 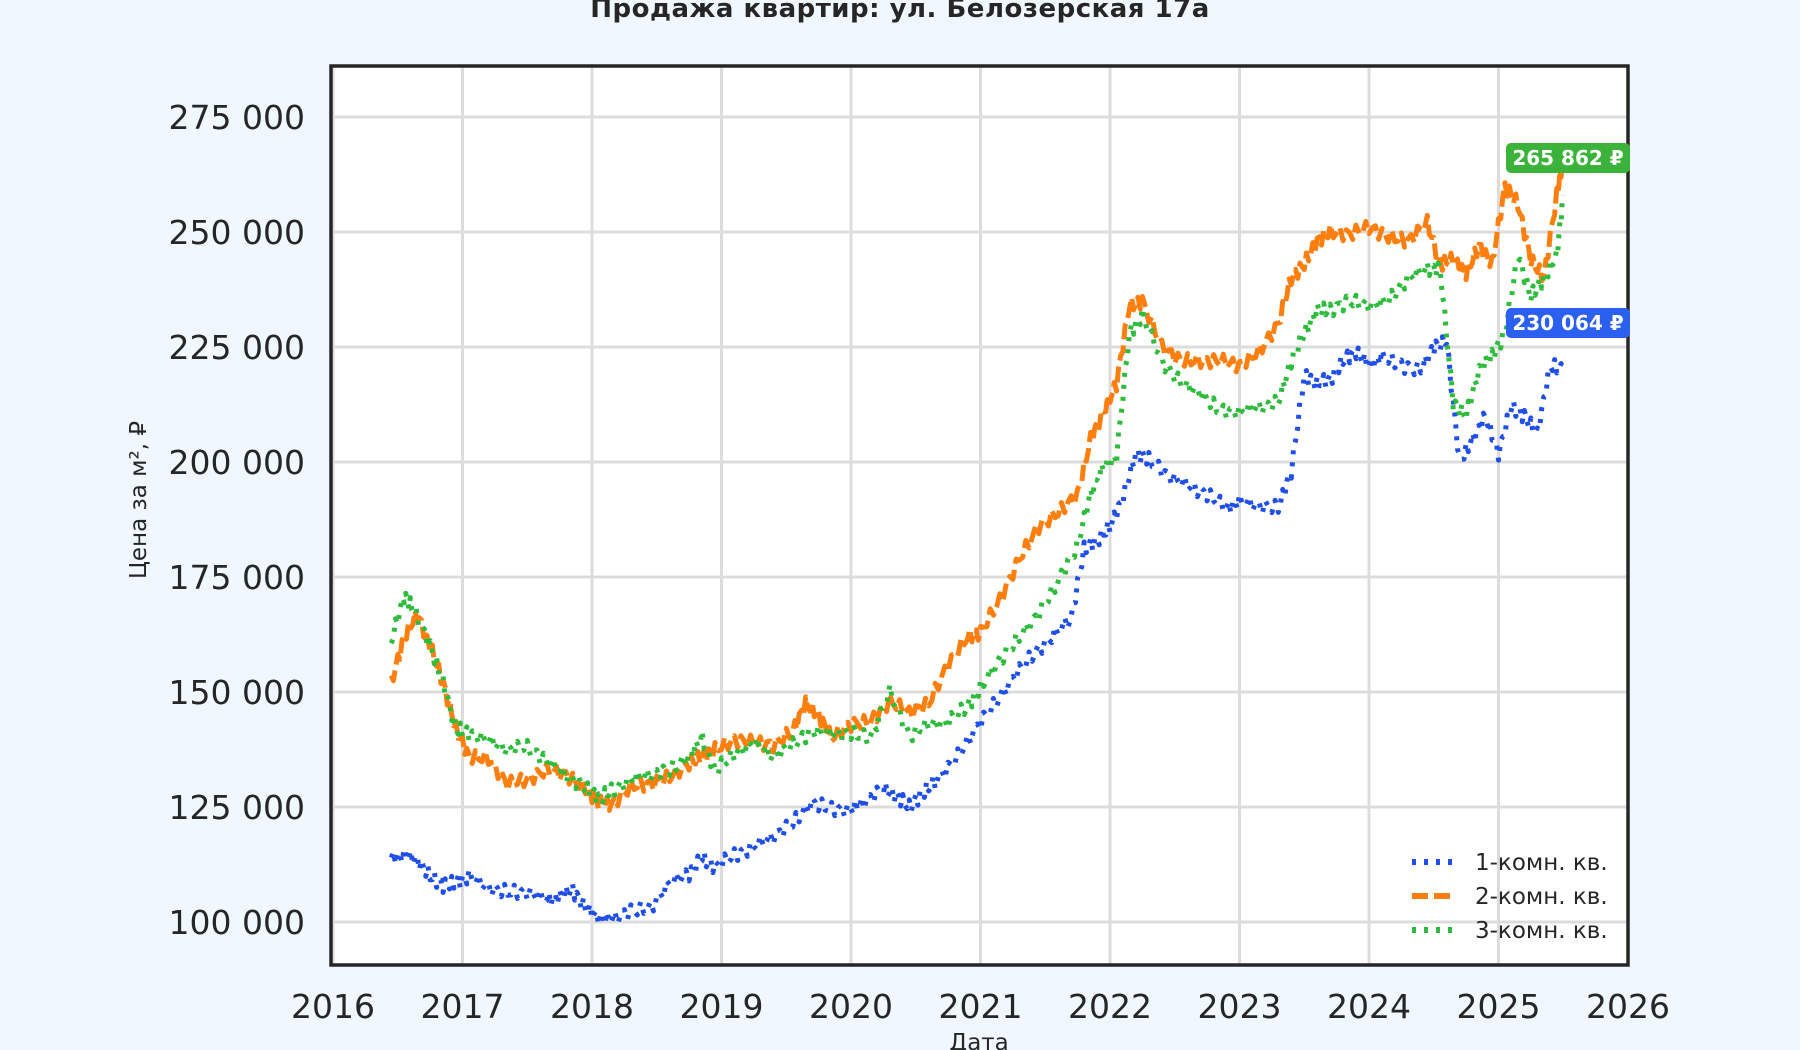 I want to click on chart-title: Продажа квартир: ул. Белозерская 17а, so click(x=900, y=12).